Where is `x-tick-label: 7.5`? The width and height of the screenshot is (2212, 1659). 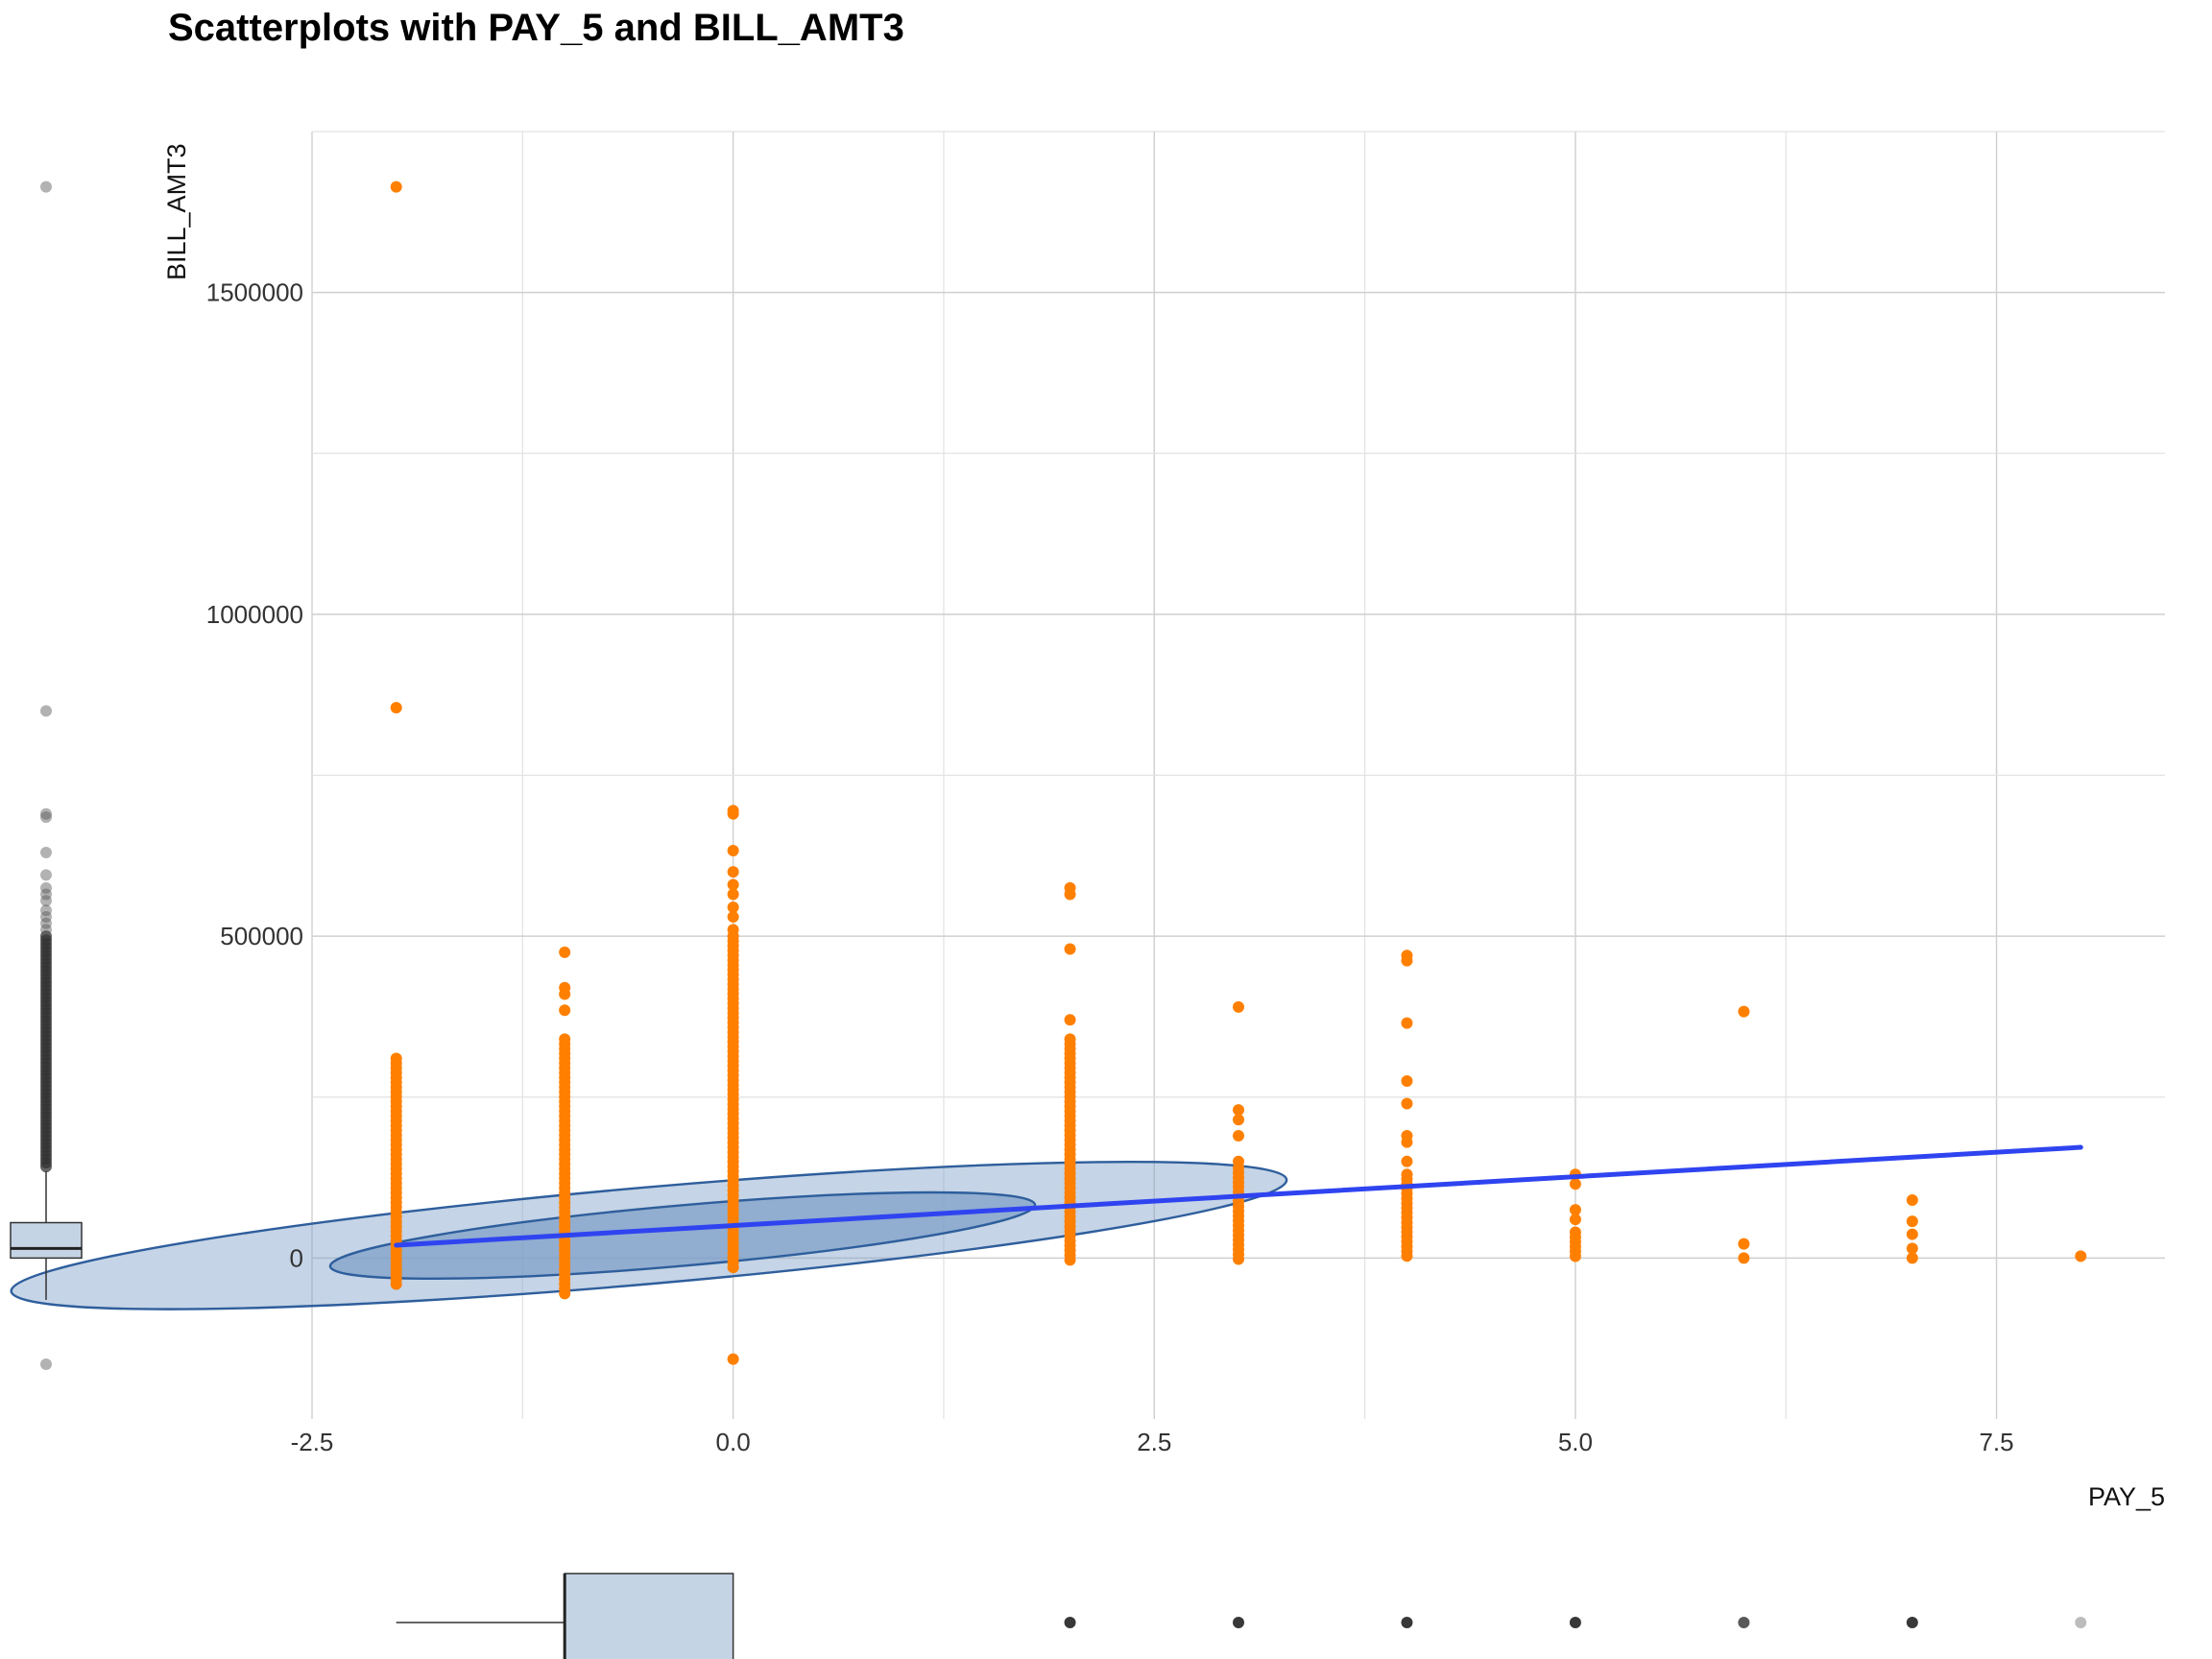
x-tick-label: 7.5 is located at coordinates (1996, 1442).